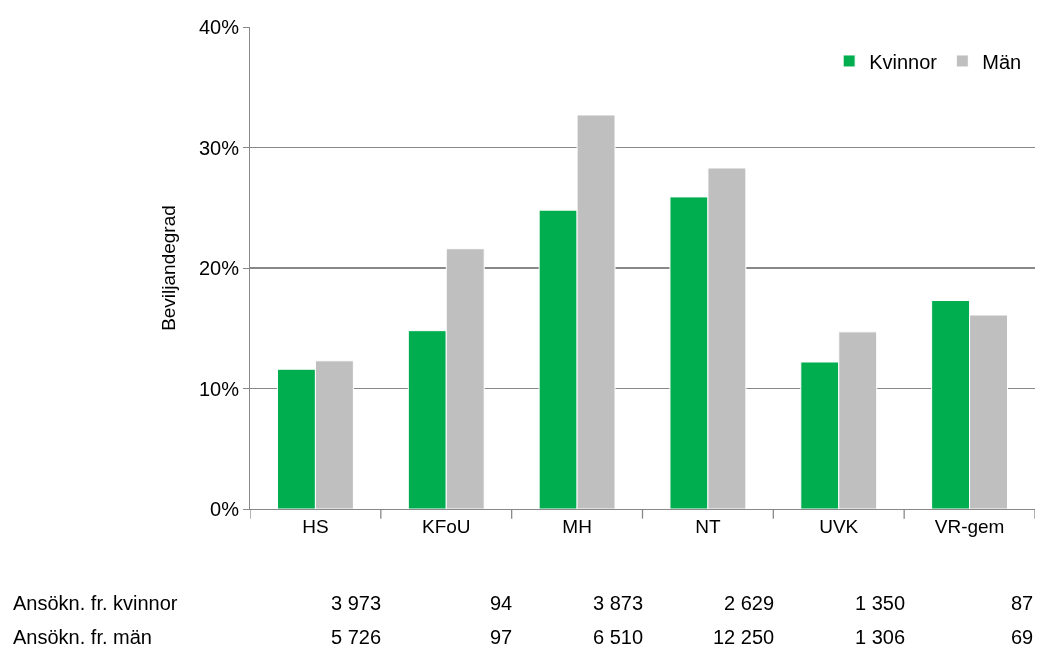  I want to click on text: 87, so click(1022, 603).